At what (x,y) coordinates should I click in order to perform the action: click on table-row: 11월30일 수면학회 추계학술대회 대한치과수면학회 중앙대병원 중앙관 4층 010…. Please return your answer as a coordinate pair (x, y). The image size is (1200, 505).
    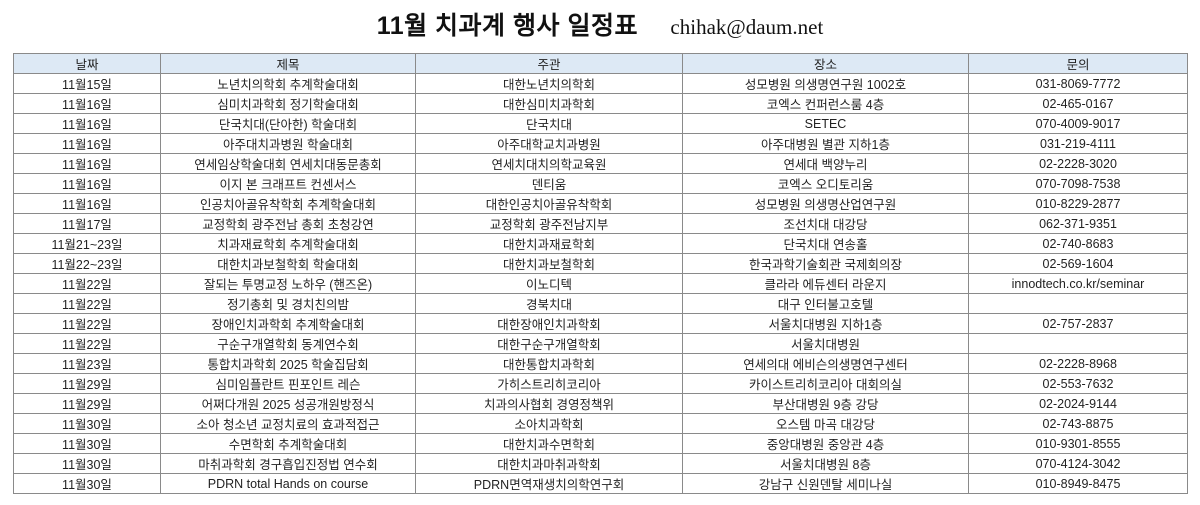
    Looking at the image, I should click on (600, 443).